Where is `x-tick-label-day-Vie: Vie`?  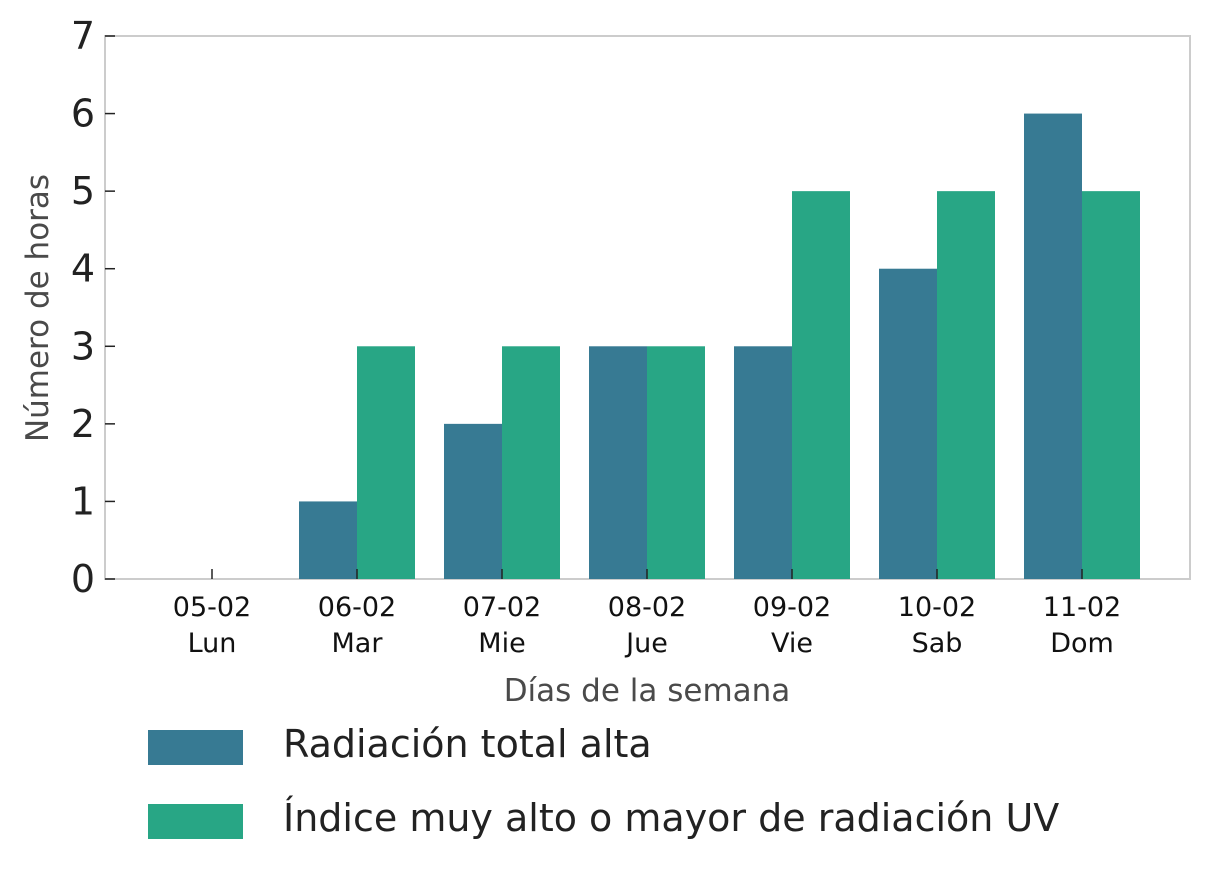 x-tick-label-day-Vie: Vie is located at coordinates (792, 643).